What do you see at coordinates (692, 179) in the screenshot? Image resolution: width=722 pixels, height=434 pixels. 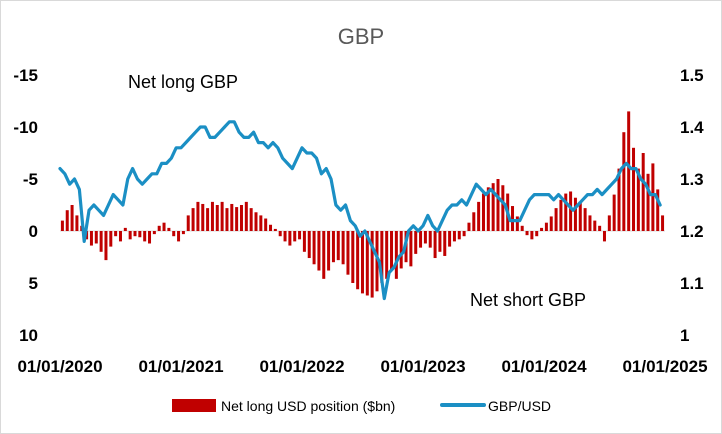 I see `right-tick-label: 1.3` at bounding box center [692, 179].